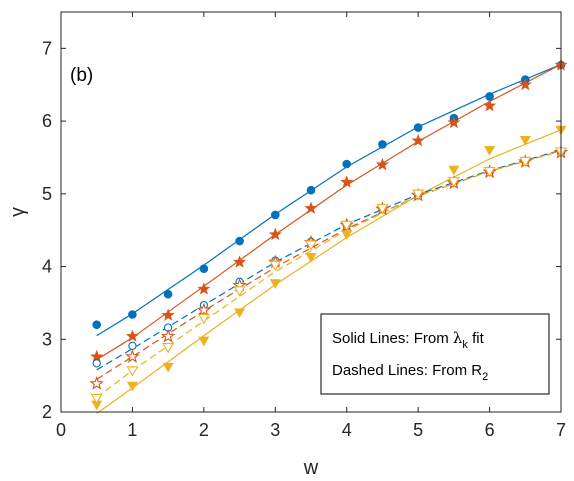  What do you see at coordinates (311, 468) in the screenshot?
I see `x-axis-label: w` at bounding box center [311, 468].